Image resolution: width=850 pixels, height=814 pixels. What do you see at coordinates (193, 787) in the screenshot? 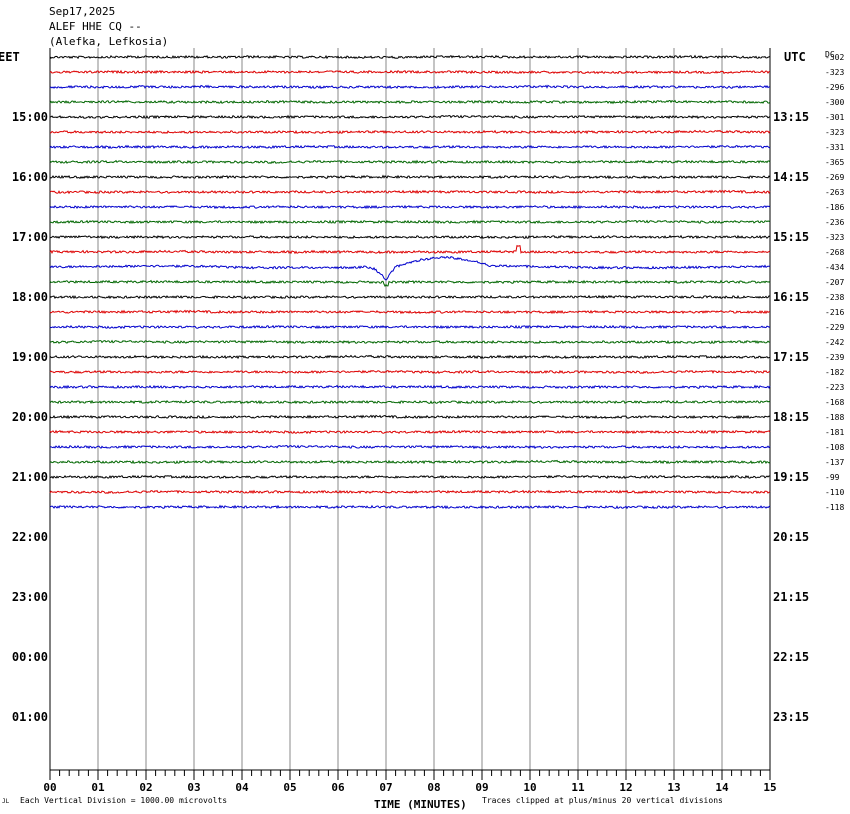
I see `x-tick-label: 03` at bounding box center [193, 787].